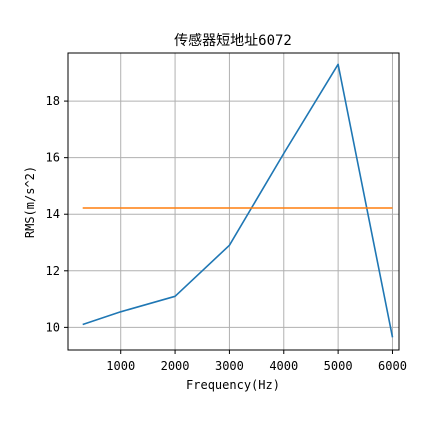  I want to click on y-axis-label: RMS(m/s^2), so click(30, 202).